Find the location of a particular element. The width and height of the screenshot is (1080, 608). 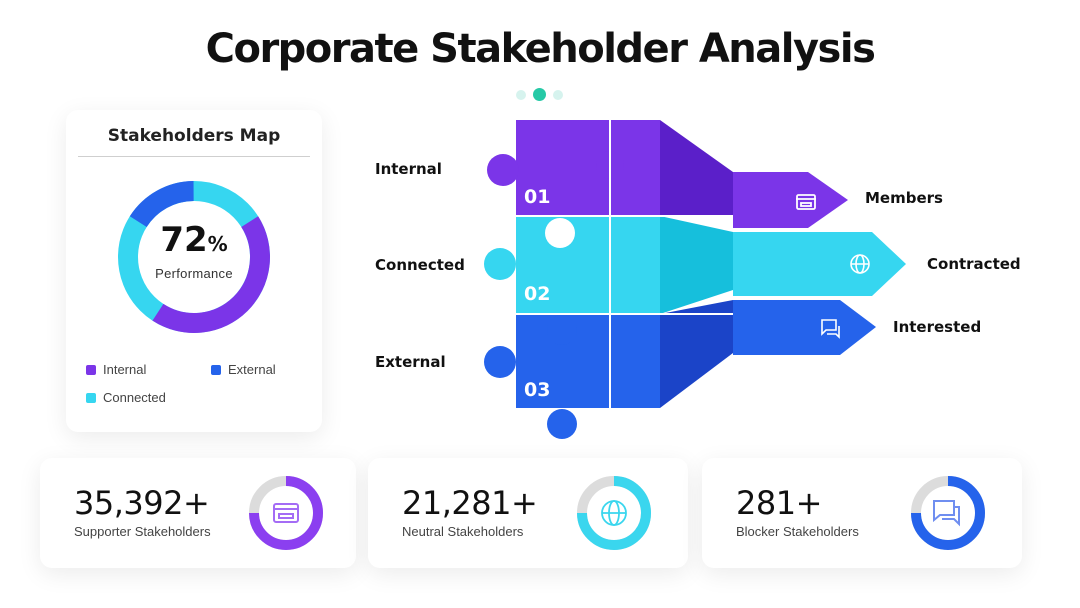

label-members: Members is located at coordinates (904, 198).